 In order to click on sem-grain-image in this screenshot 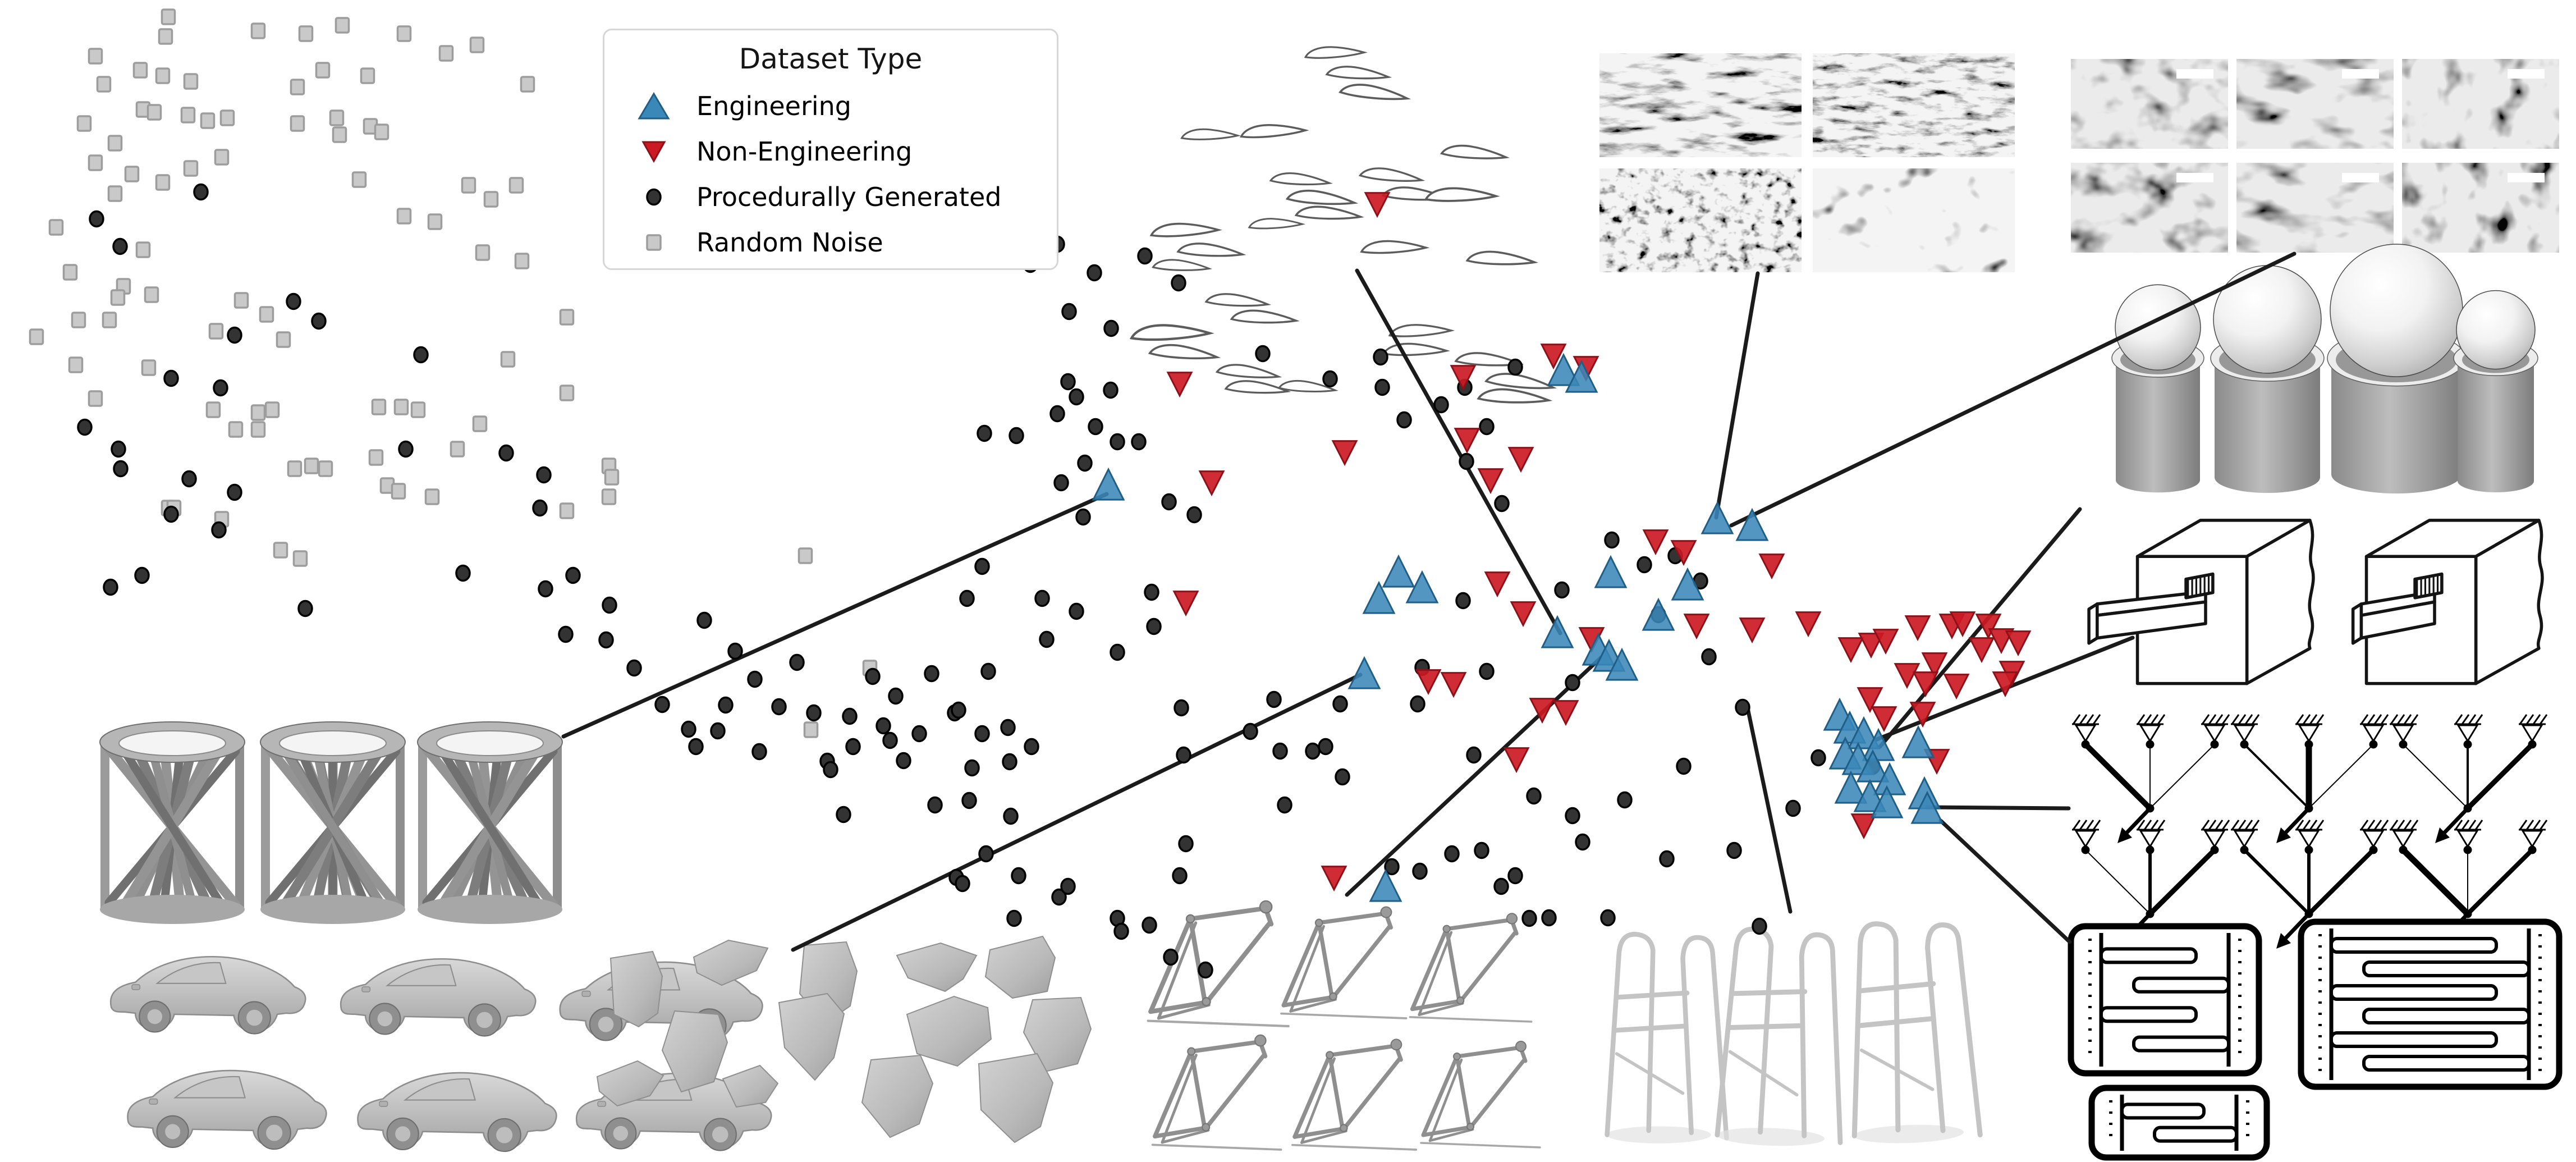, I will do `click(2149, 208)`.